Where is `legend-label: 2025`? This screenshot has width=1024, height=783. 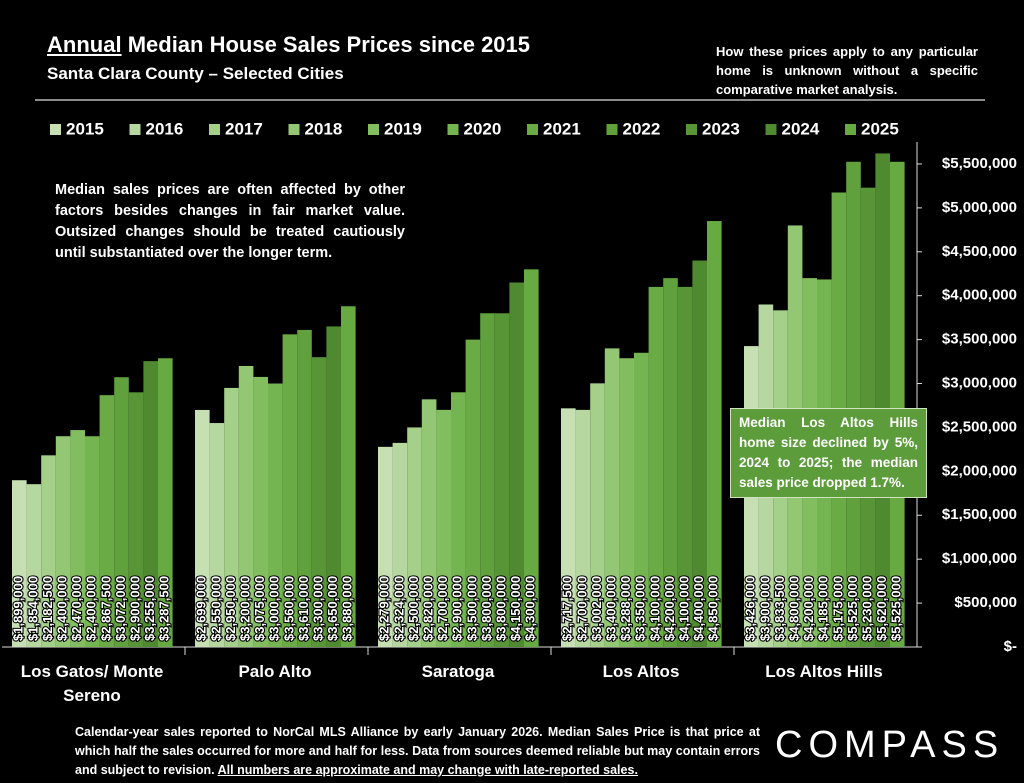 legend-label: 2025 is located at coordinates (880, 128).